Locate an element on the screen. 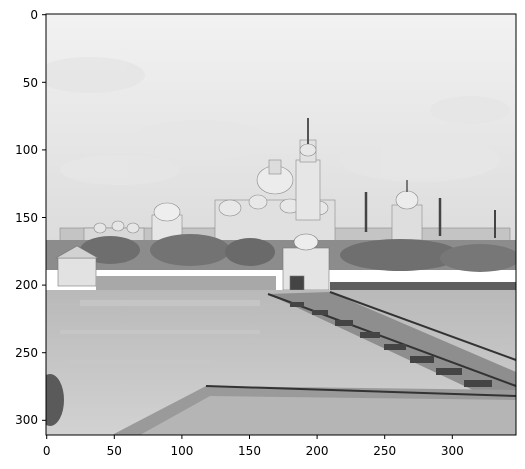  x-tick-label: 0 is located at coordinates (47, 451).